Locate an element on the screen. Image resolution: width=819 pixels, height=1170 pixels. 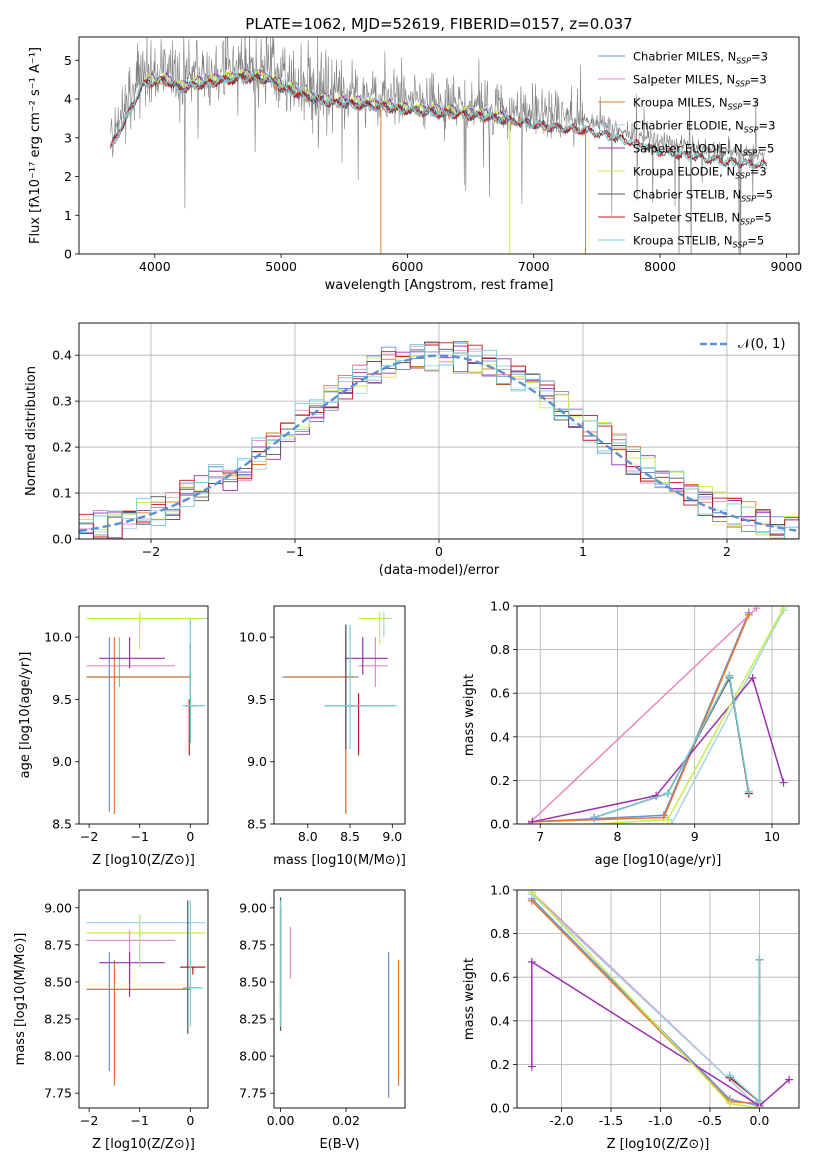
x-tick-label: 9000 is located at coordinates (786, 266).